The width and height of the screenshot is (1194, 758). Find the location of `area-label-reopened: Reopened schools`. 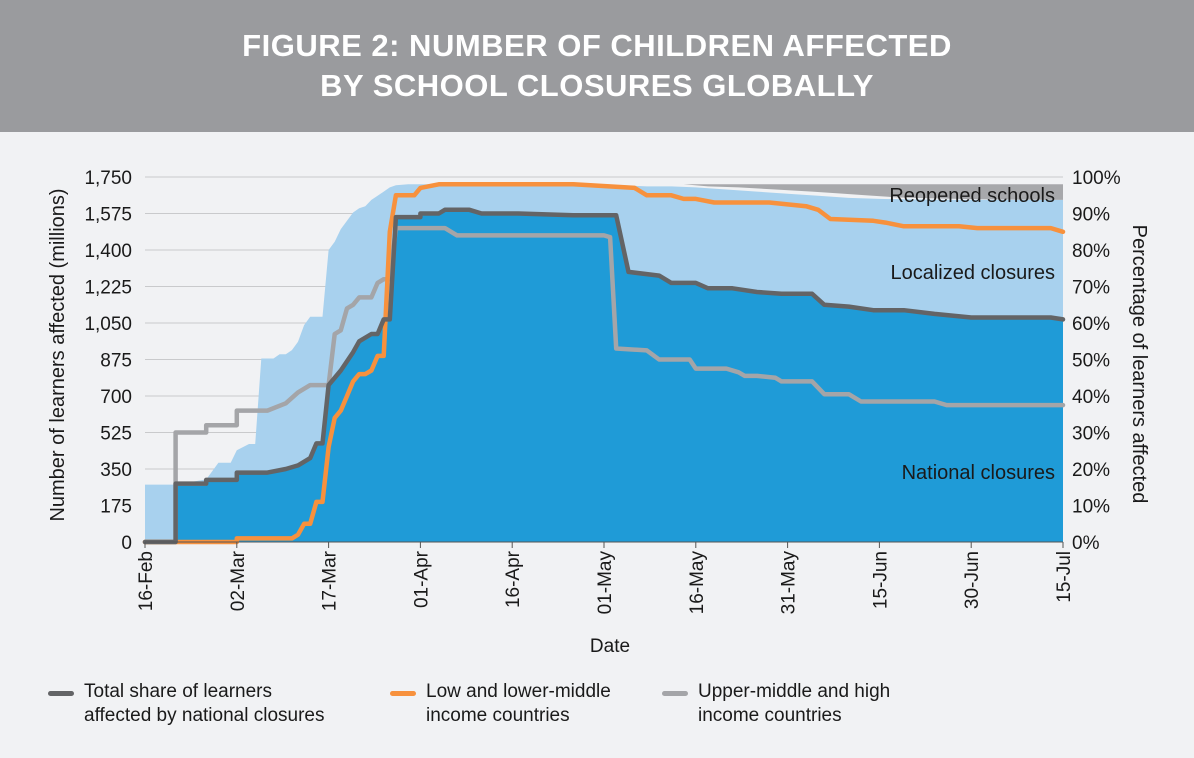

area-label-reopened: Reopened schools is located at coordinates (972, 196).